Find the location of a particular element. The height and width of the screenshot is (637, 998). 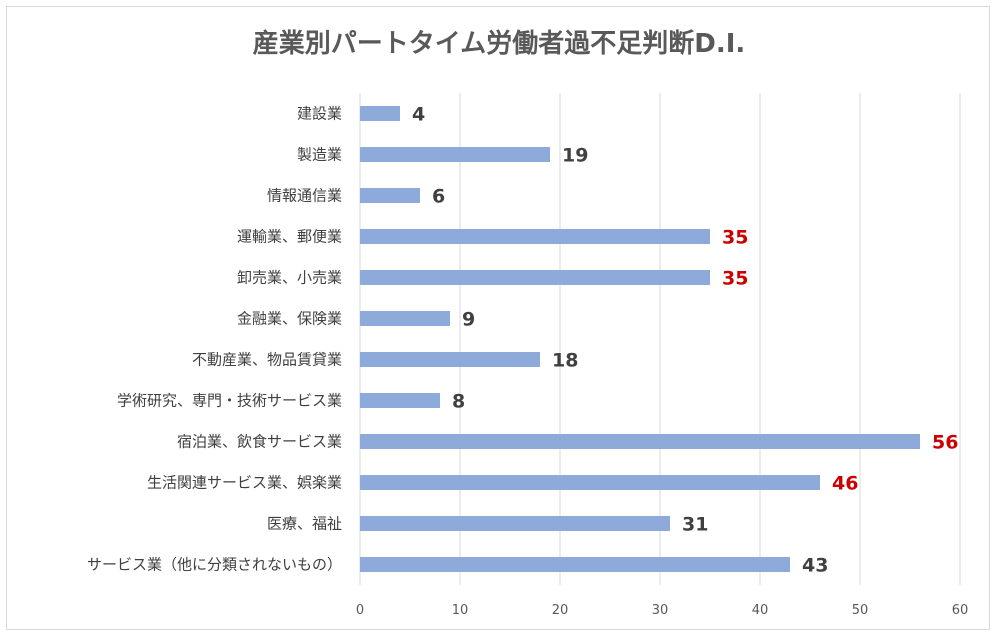

x-tick-label: 50 is located at coordinates (860, 610).